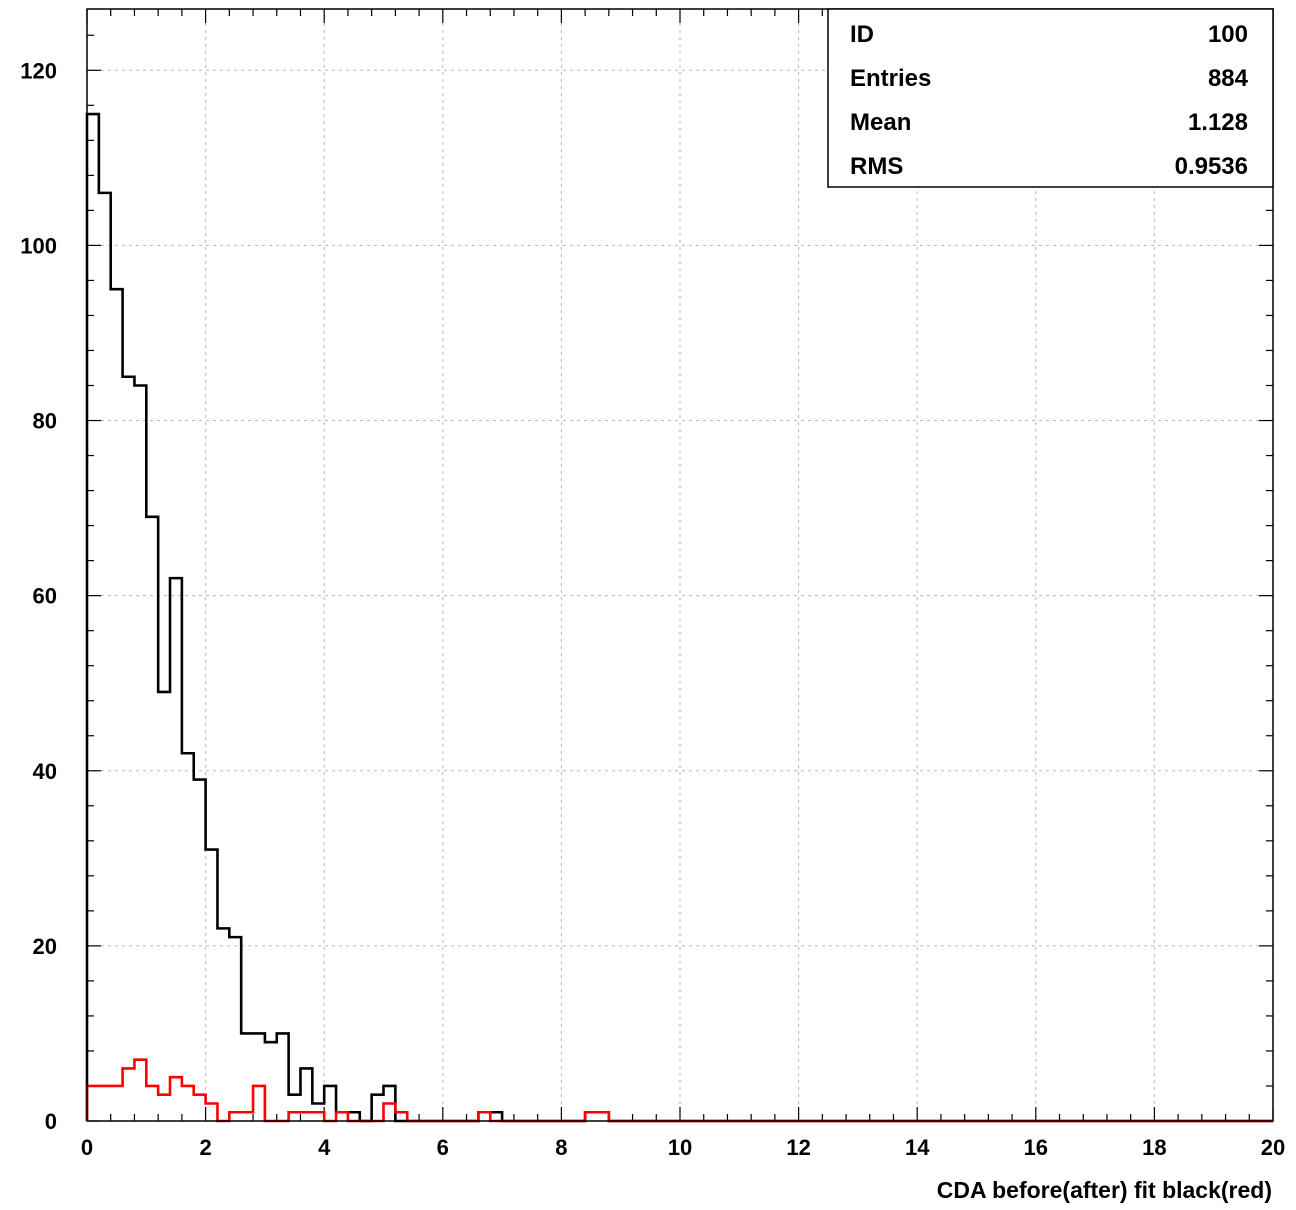 The width and height of the screenshot is (1296, 1210). Describe the element at coordinates (890, 78) in the screenshot. I see `stats-label-entries: Entries` at that location.